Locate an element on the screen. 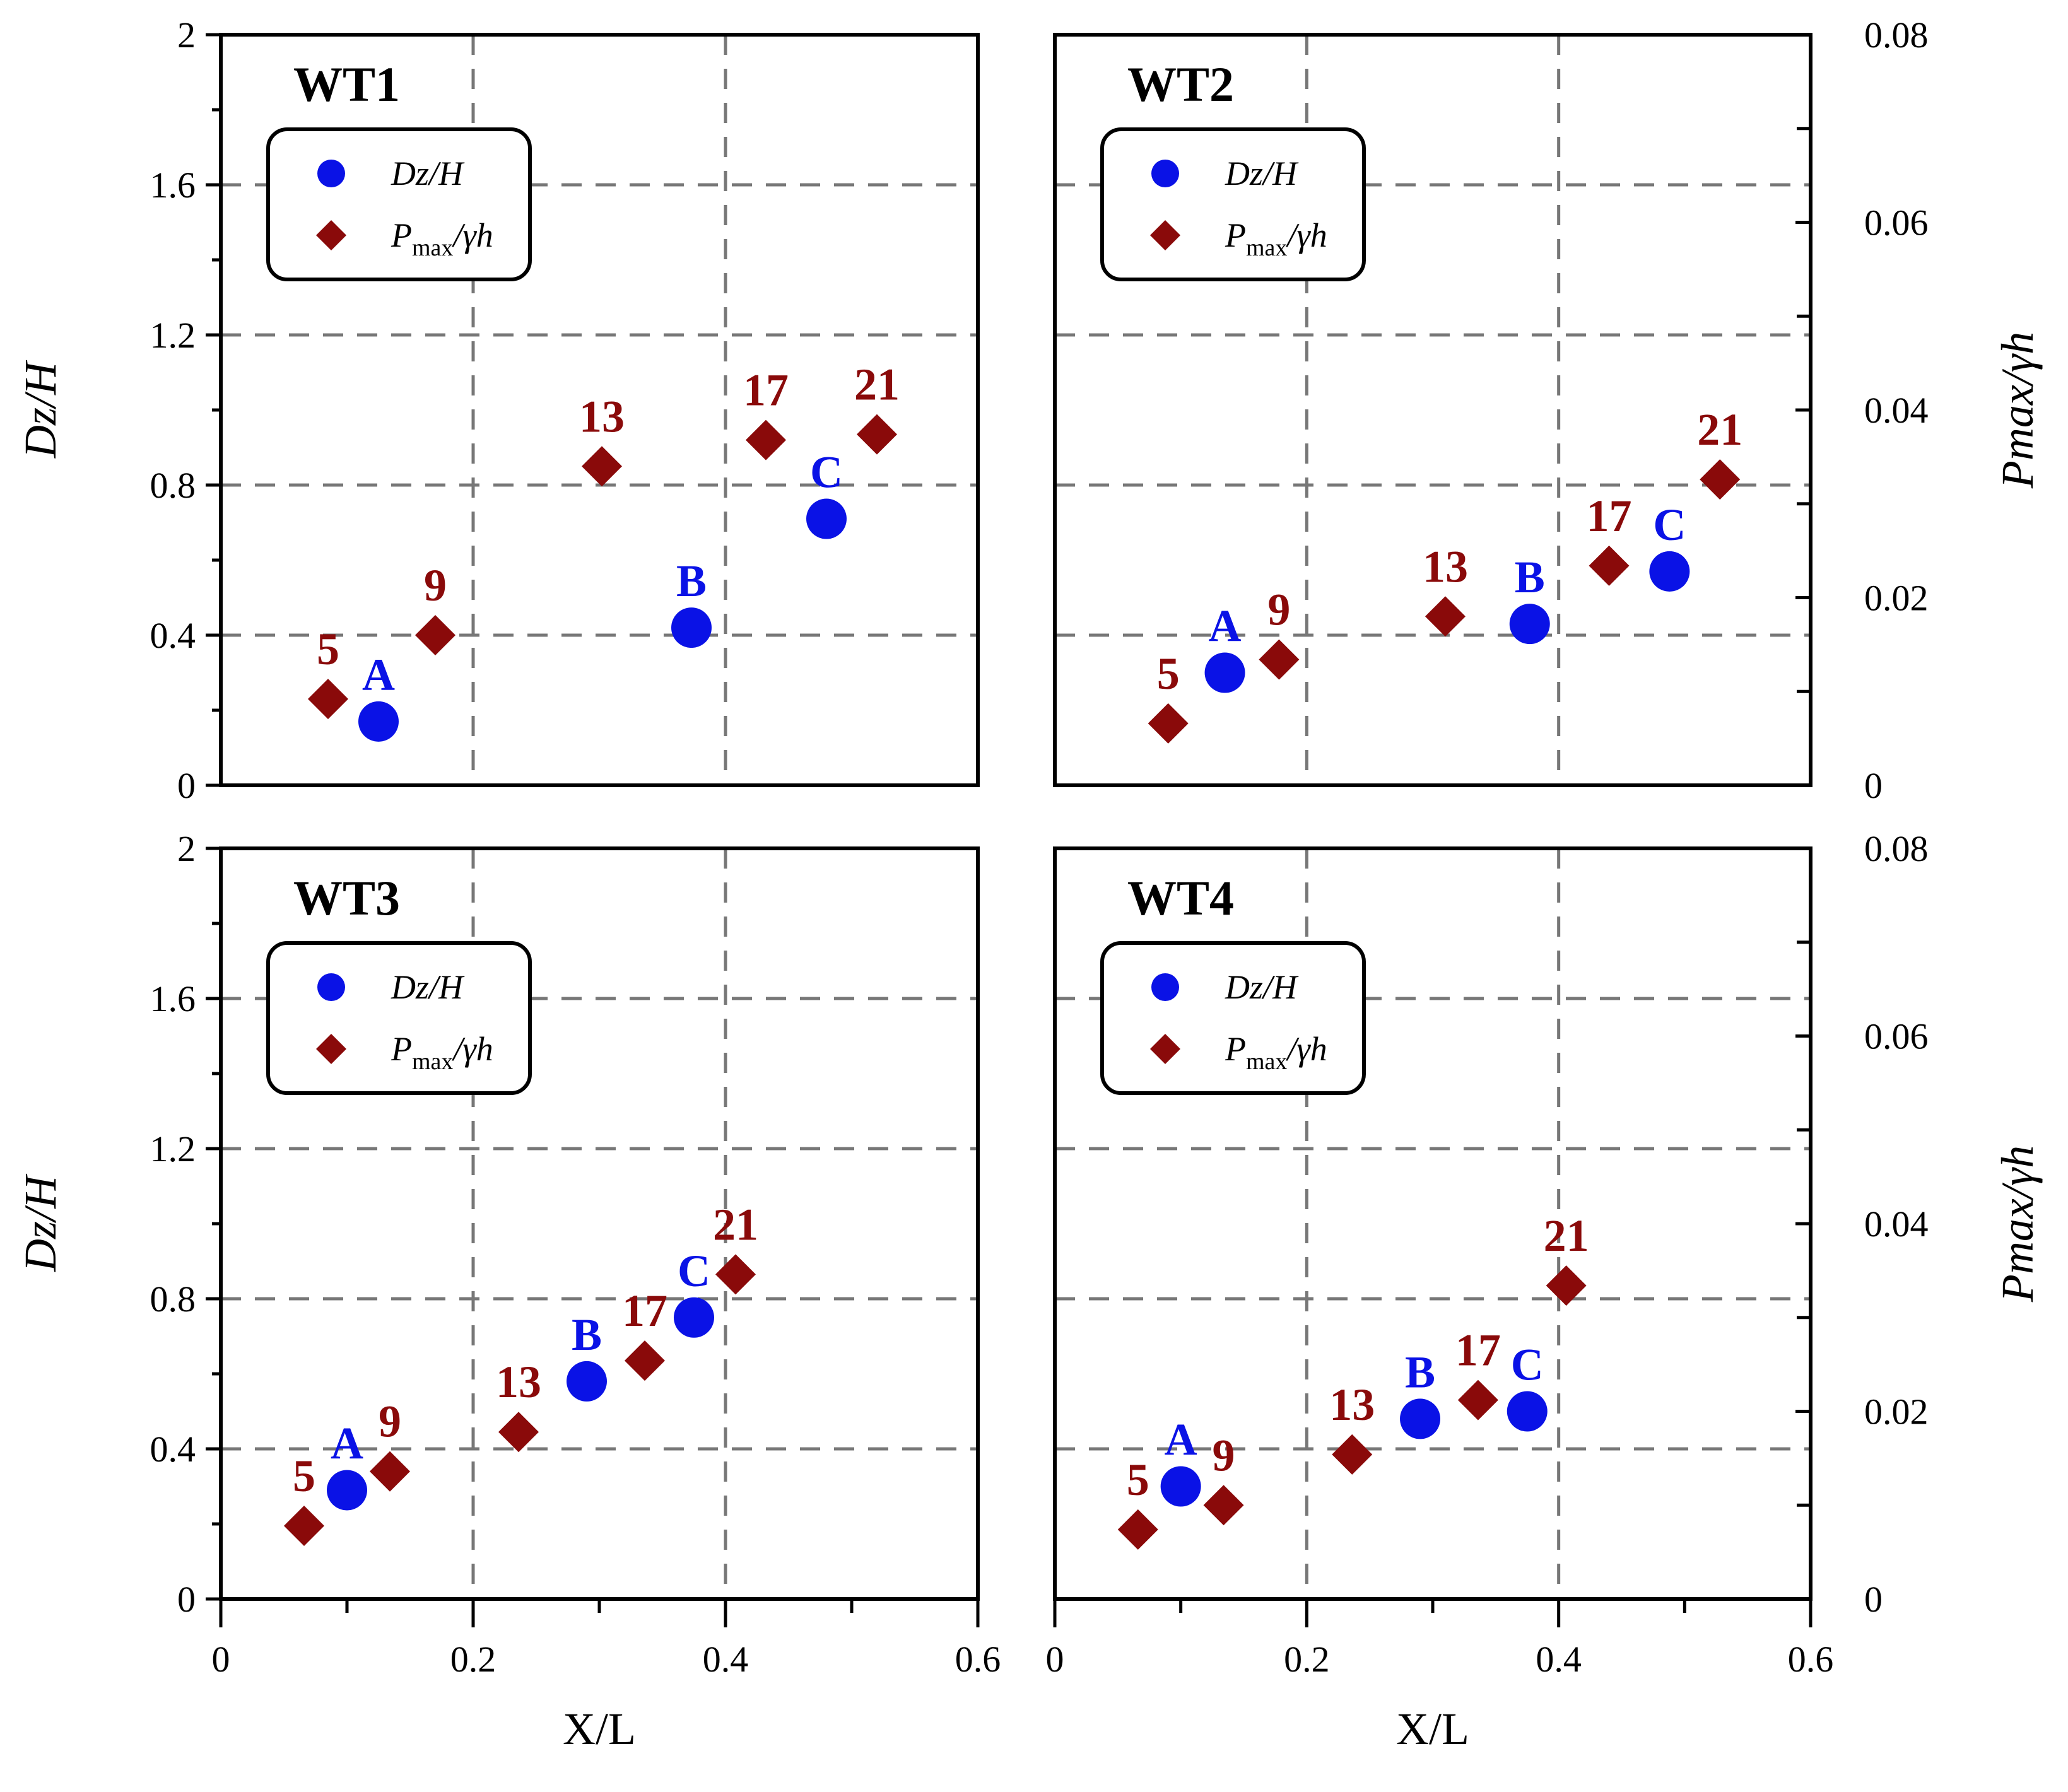 The image size is (2068, 1792). panel-title: WT3 is located at coordinates (346, 897).